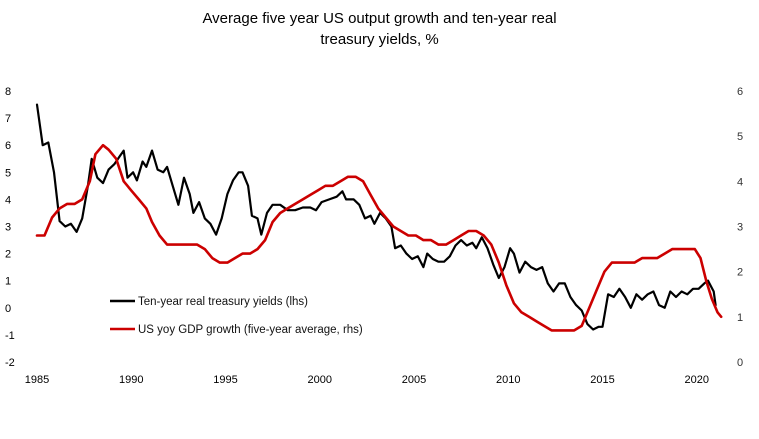  Describe the element at coordinates (367, 380) in the screenshot. I see `x-axis: 1985 1990 1995 2000 2005 2010 2015 2020` at that location.